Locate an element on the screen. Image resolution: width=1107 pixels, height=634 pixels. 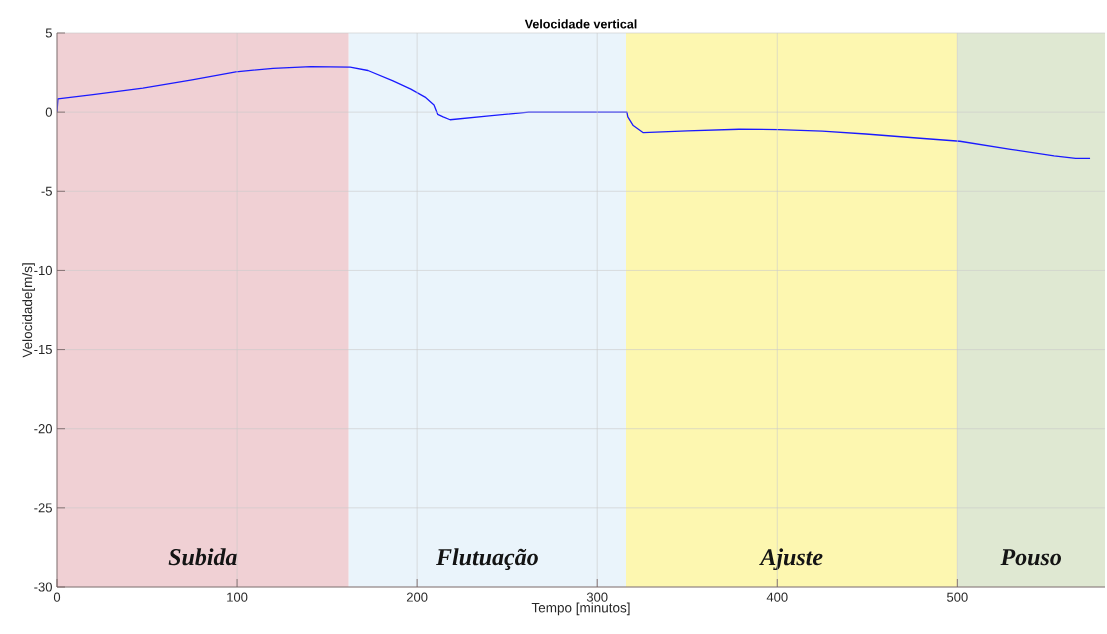
y-tick-label: -25 is located at coordinates (43, 508).